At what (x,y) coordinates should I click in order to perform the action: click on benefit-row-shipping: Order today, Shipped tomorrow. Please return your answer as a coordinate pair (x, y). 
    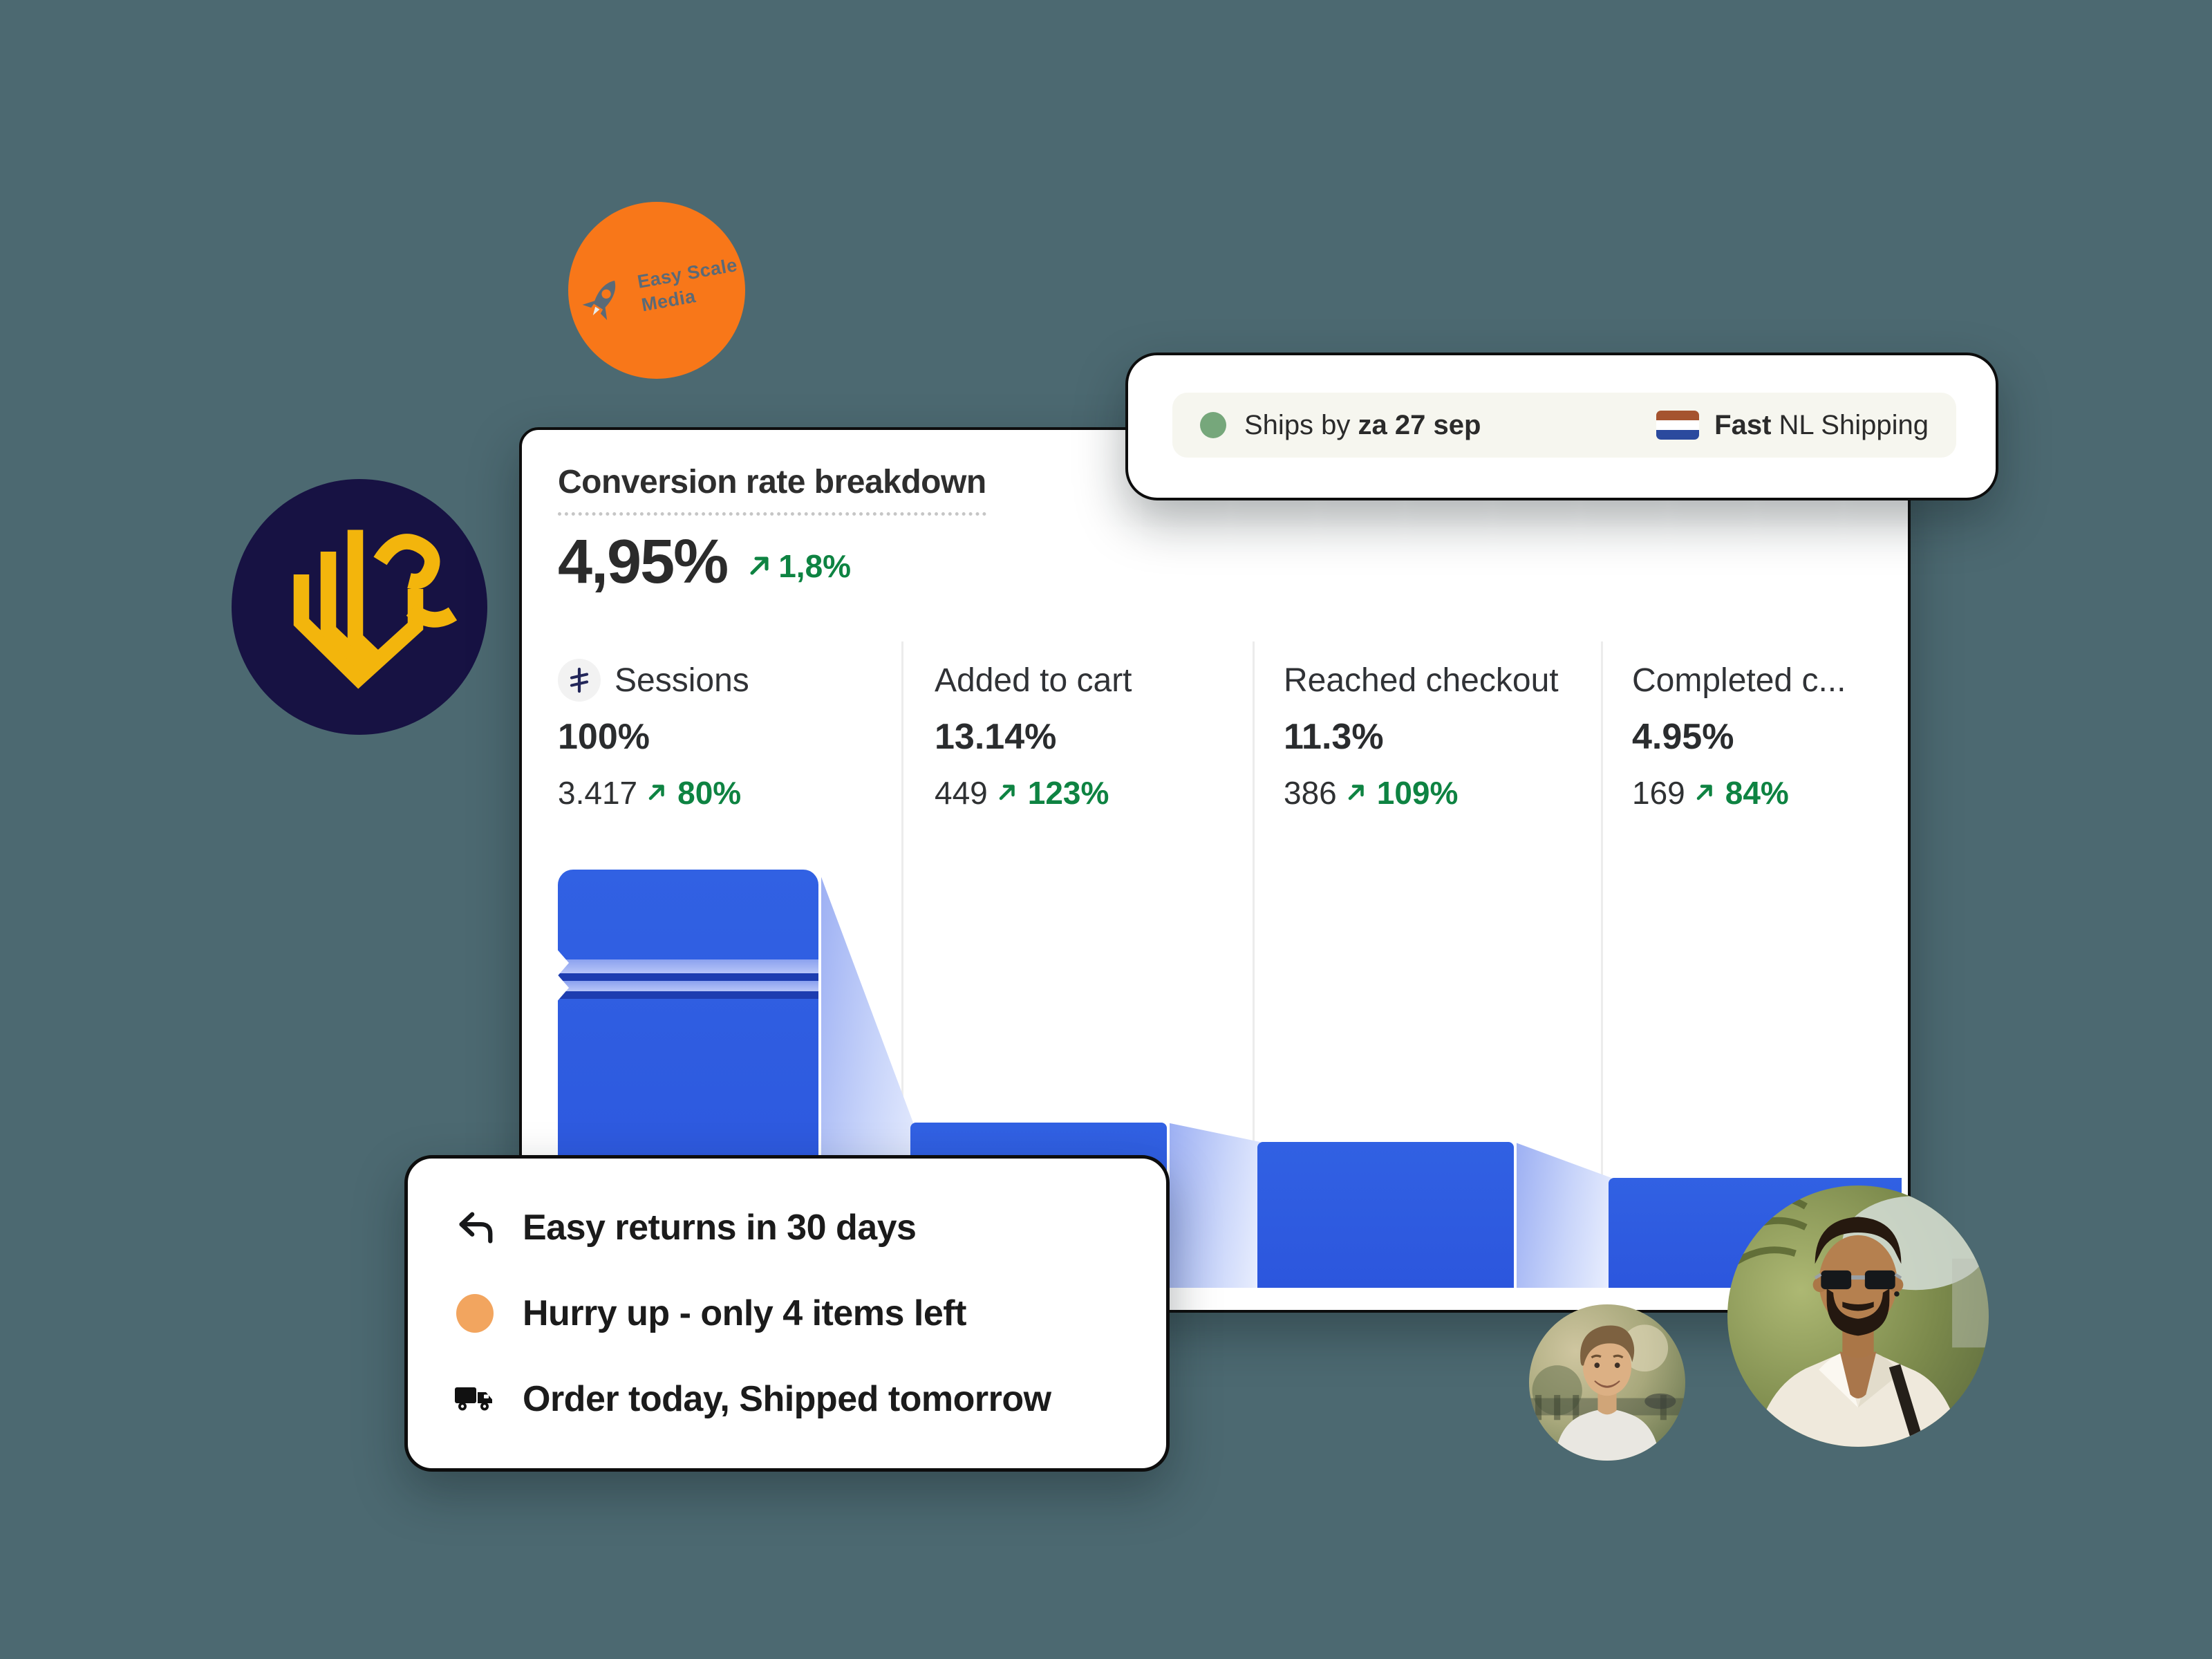
    Looking at the image, I should click on (809, 1399).